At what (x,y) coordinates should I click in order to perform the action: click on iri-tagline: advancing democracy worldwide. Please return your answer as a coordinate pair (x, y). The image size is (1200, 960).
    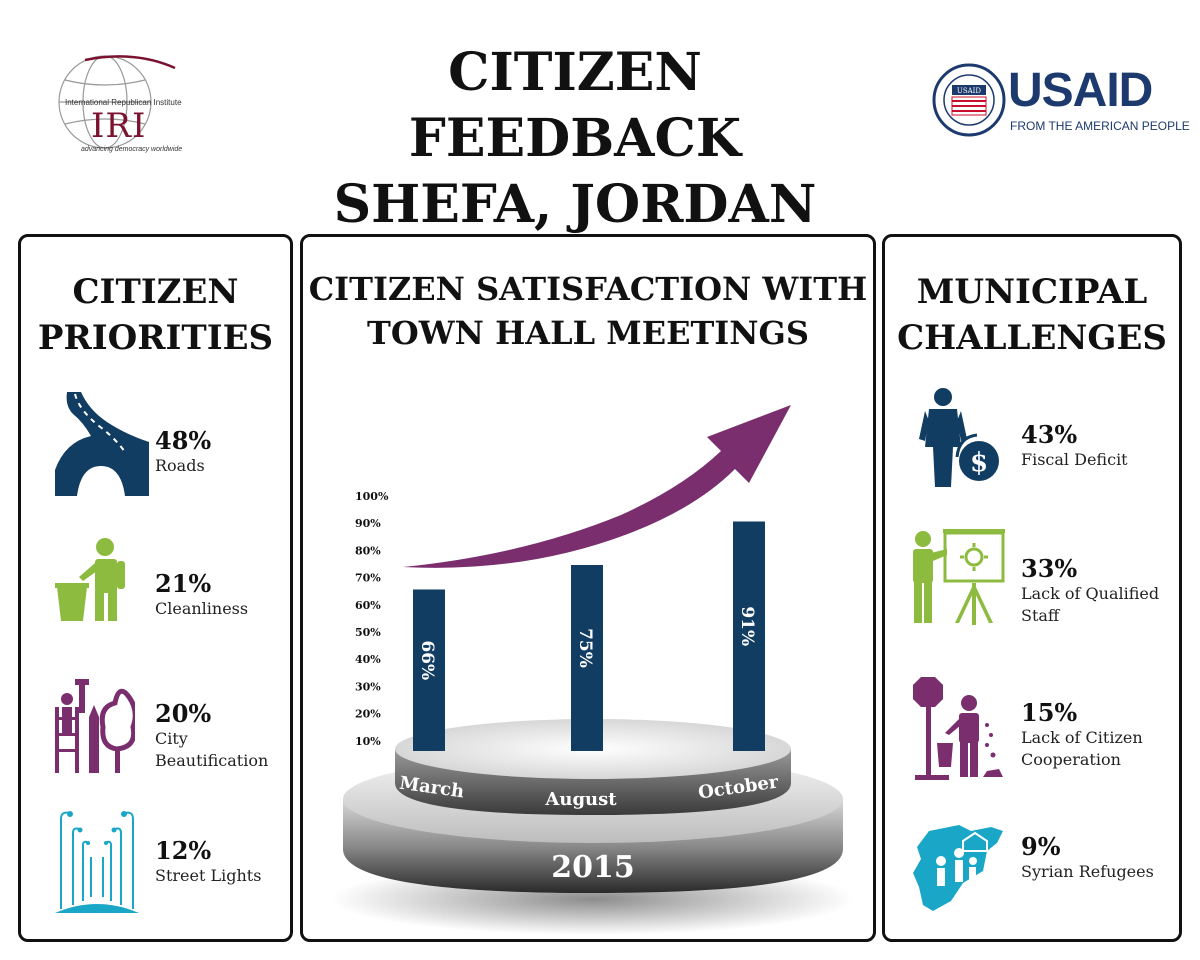
    Looking at the image, I should click on (132, 149).